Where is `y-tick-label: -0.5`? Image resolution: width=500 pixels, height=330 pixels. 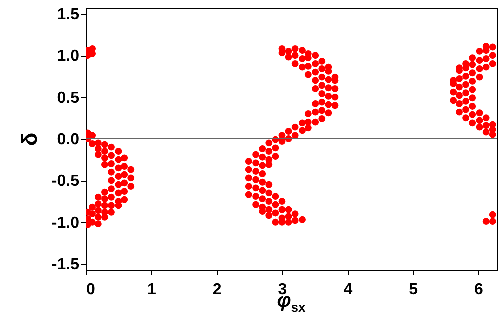
y-tick-label: -0.5 is located at coordinates (66, 181).